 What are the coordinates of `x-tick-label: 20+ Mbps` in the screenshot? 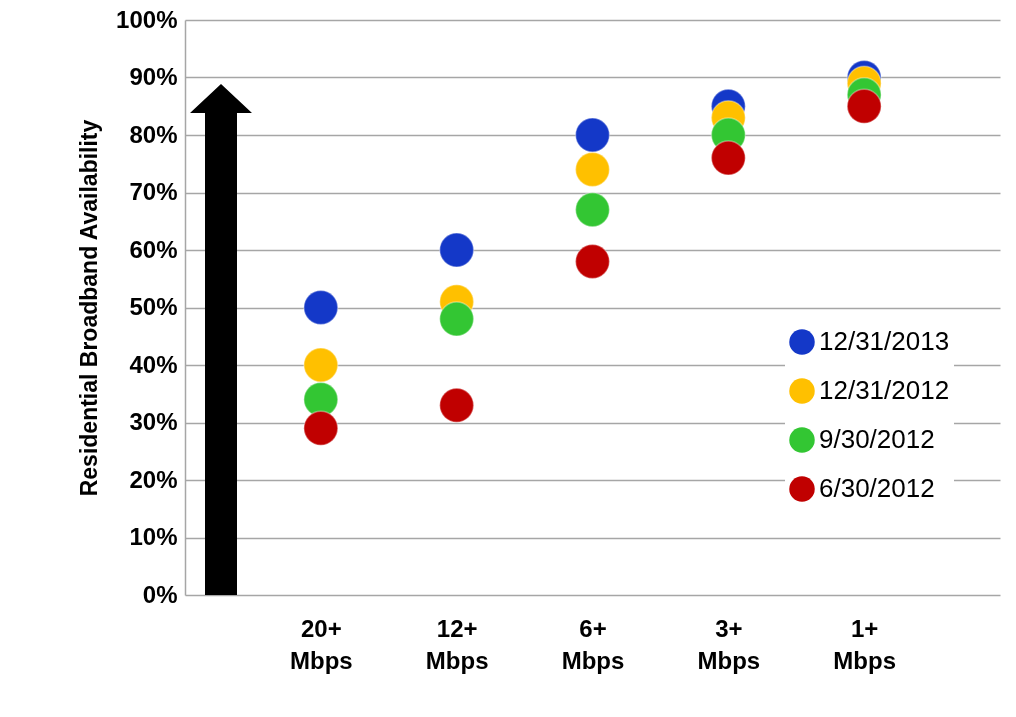 It's located at (321, 644).